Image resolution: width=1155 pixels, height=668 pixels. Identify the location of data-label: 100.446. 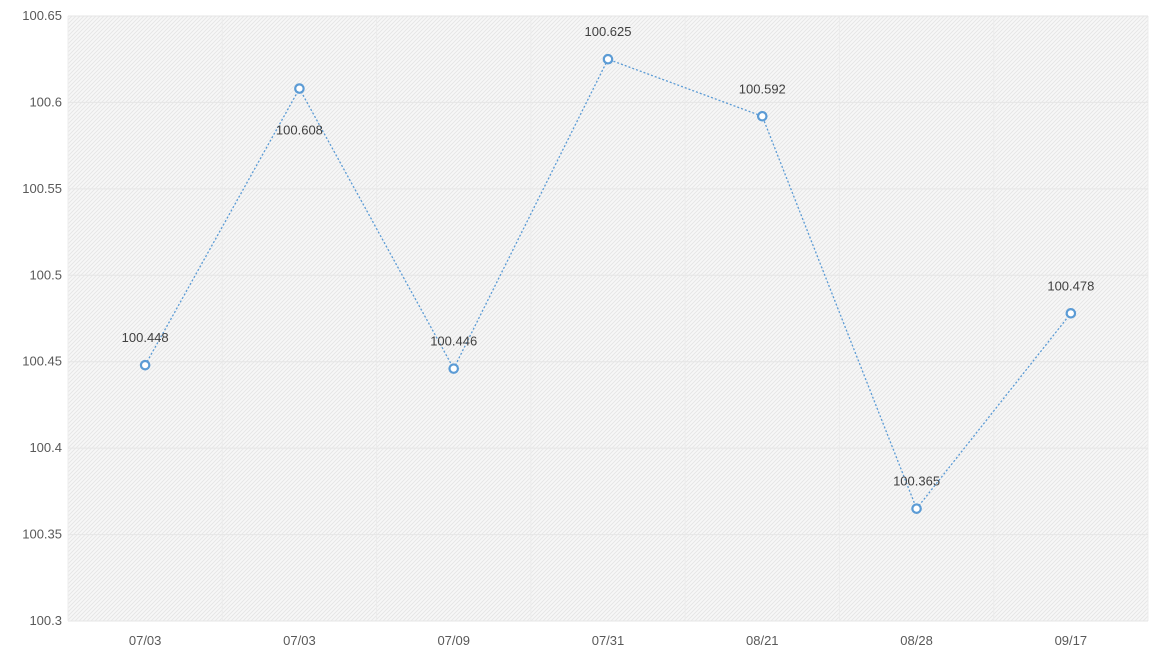
(453, 341).